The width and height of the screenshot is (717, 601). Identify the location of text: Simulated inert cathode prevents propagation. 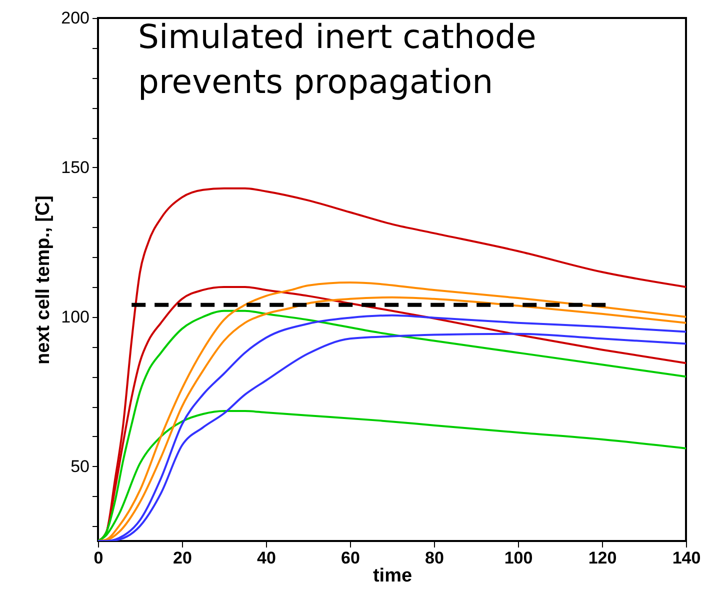
(337, 59).